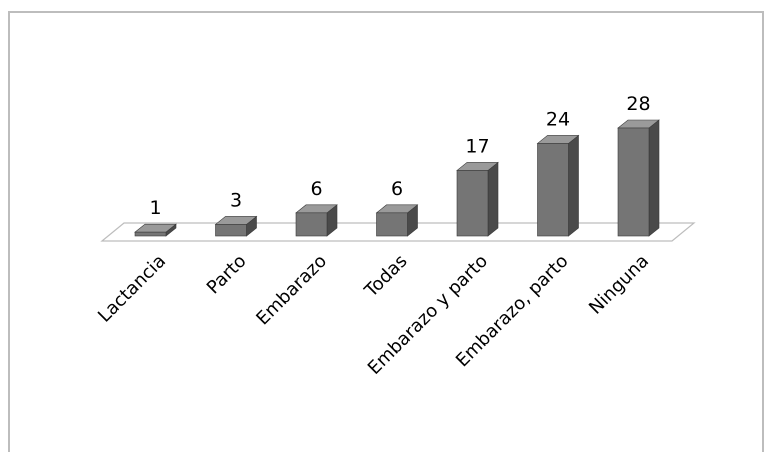 The height and width of the screenshot is (452, 765). I want to click on data-label: 24, so click(558, 119).